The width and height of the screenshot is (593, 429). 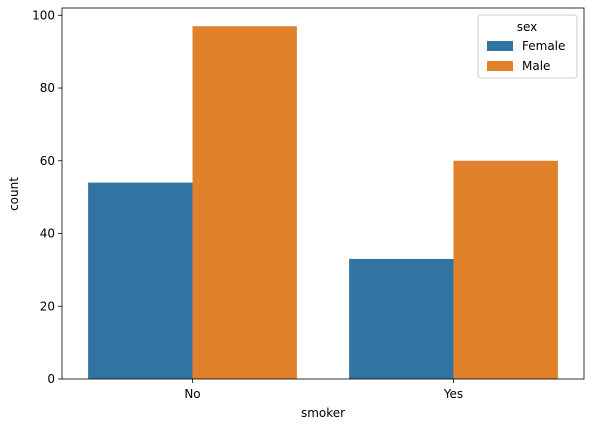 I want to click on bar-female-yes, so click(x=401, y=318).